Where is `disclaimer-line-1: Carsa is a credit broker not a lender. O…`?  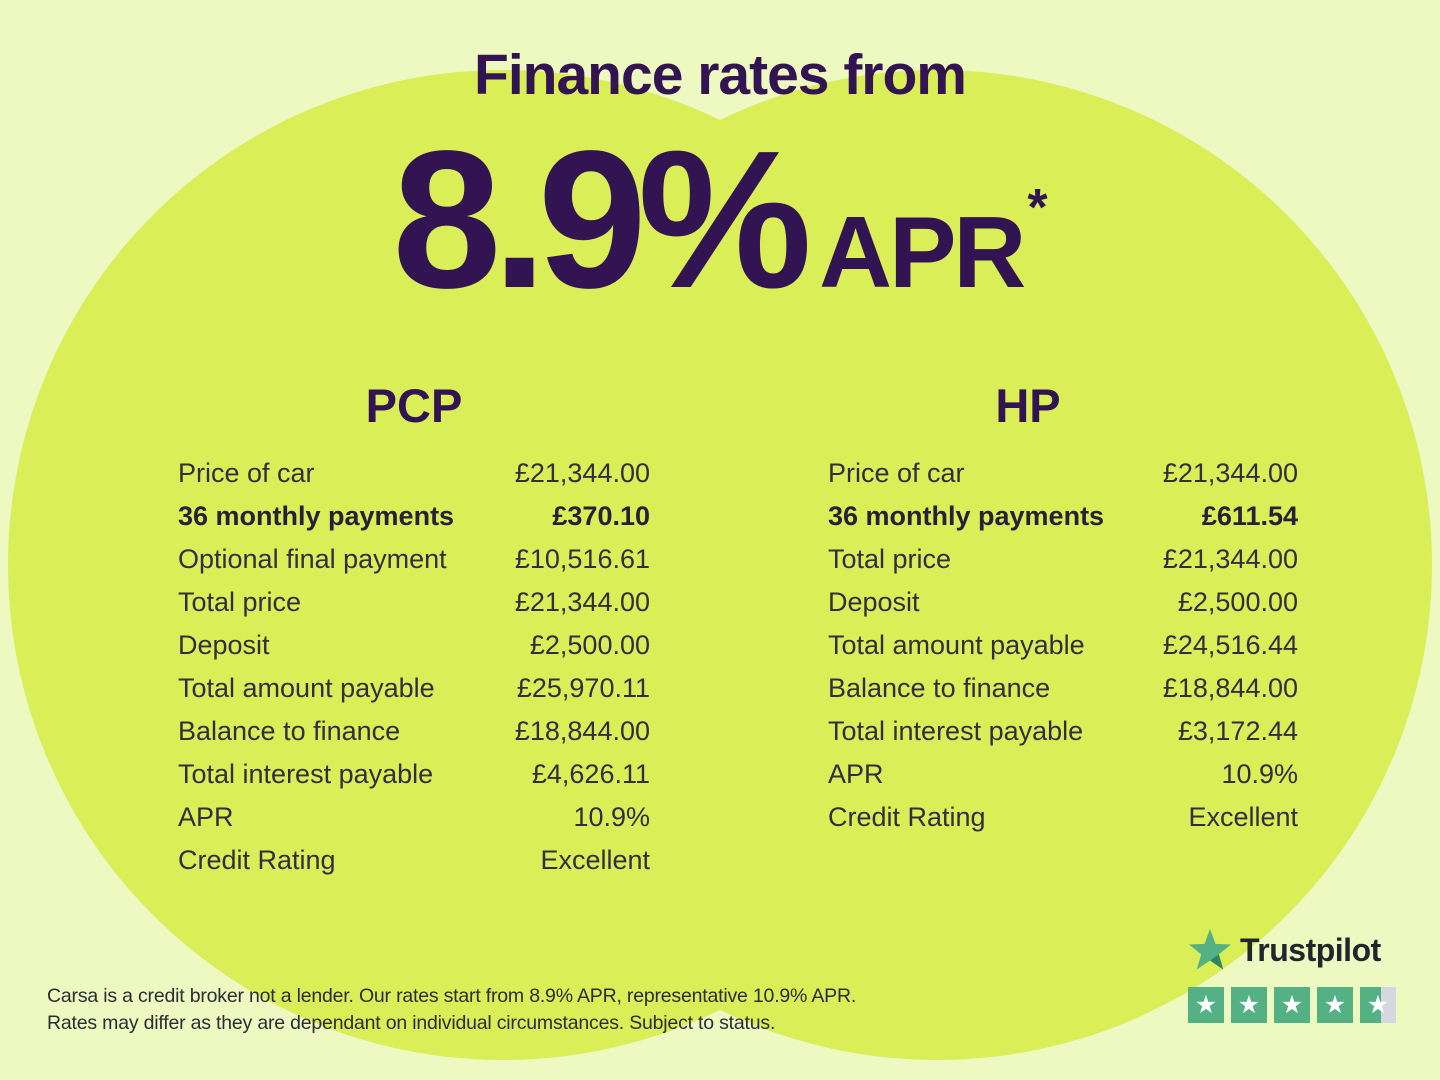 disclaimer-line-1: Carsa is a credit broker not a lender. O… is located at coordinates (452, 996).